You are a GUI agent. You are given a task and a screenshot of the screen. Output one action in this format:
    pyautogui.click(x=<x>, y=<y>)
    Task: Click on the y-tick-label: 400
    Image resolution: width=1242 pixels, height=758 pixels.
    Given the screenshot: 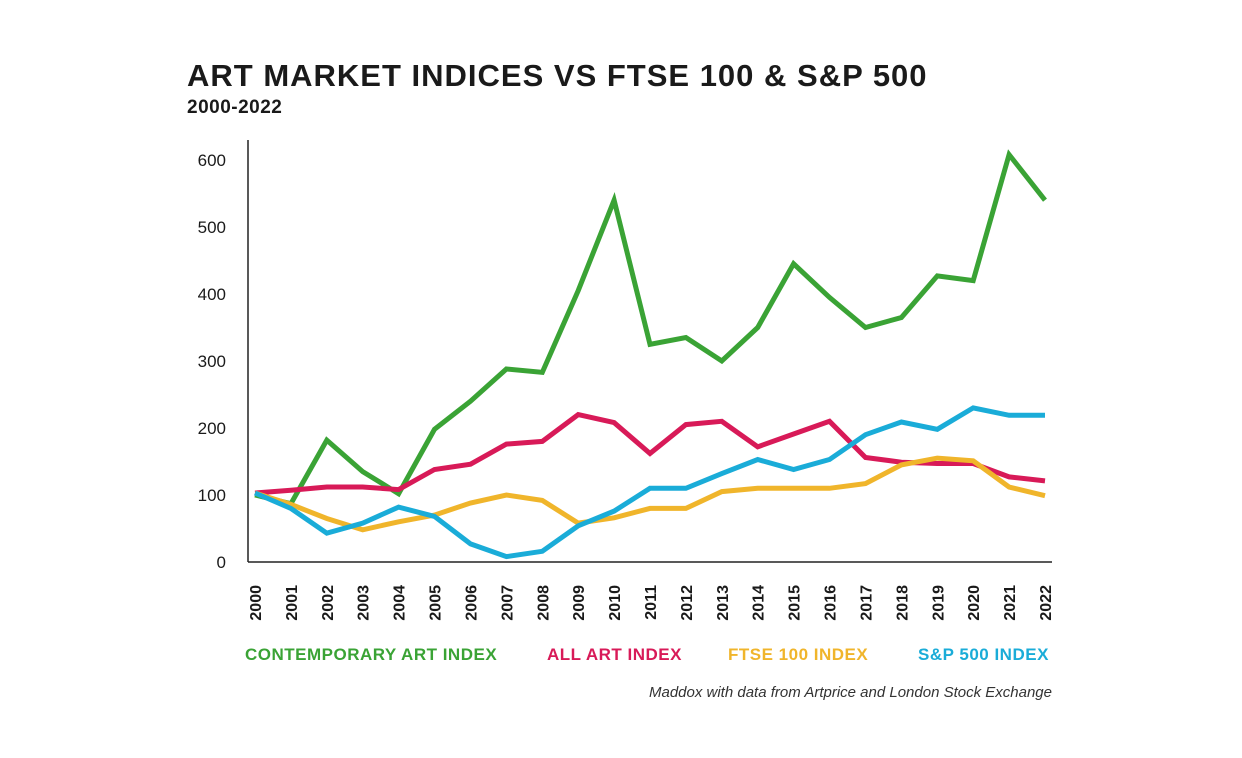 What is the action you would take?
    pyautogui.click(x=212, y=294)
    